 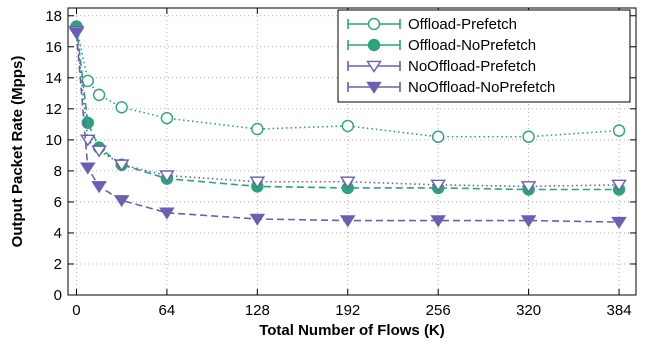 I want to click on x-tick-label: 320, so click(x=528, y=310).